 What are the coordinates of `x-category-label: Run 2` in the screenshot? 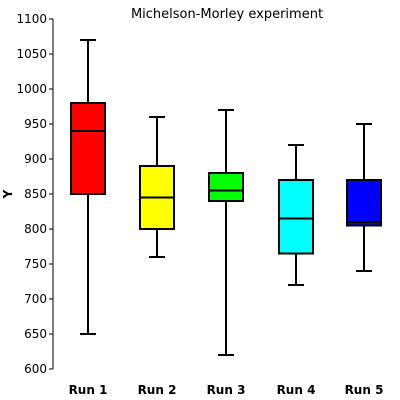 It's located at (157, 390).